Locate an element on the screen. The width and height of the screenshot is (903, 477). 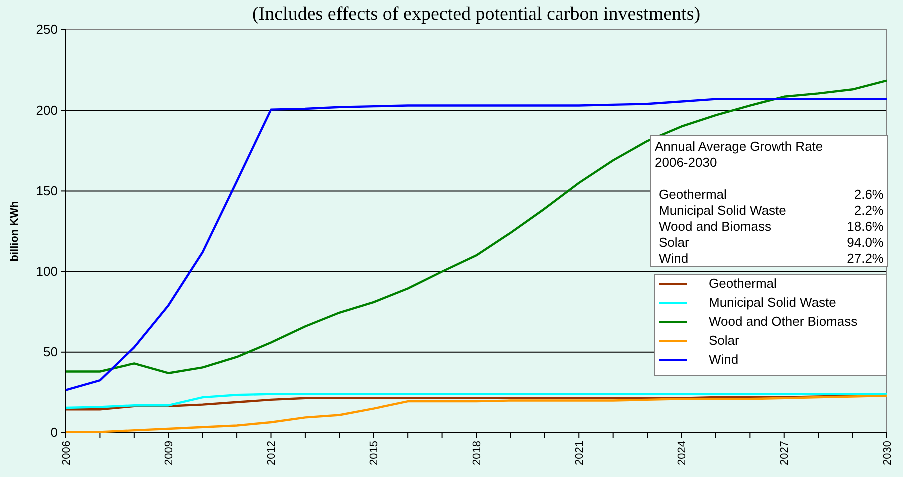
legend-label: Geothermal is located at coordinates (743, 283).